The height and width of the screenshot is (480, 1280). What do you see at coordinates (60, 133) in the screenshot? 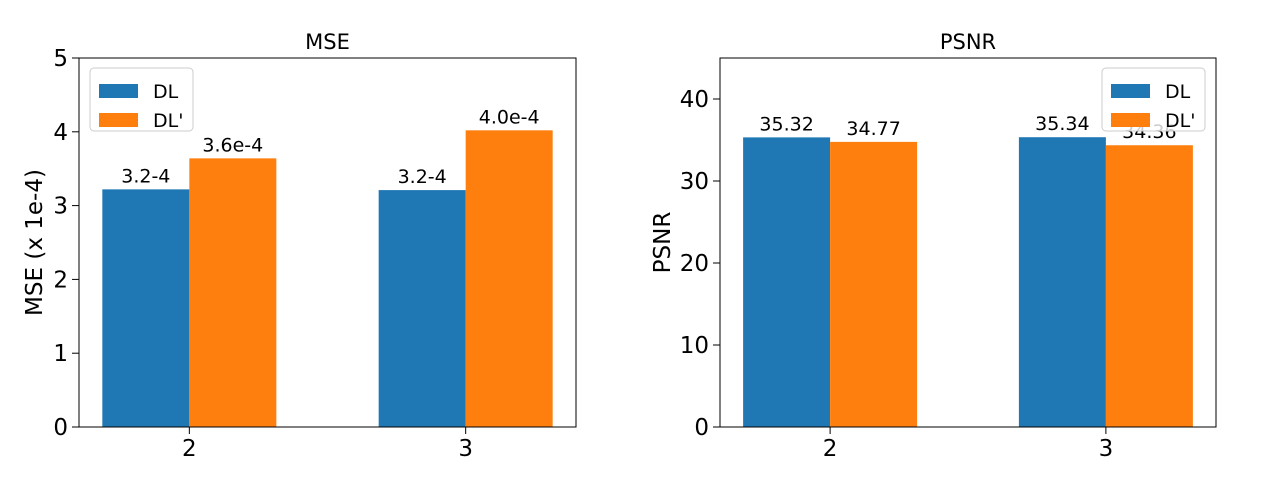
I see `y-tick-label: 4` at bounding box center [60, 133].